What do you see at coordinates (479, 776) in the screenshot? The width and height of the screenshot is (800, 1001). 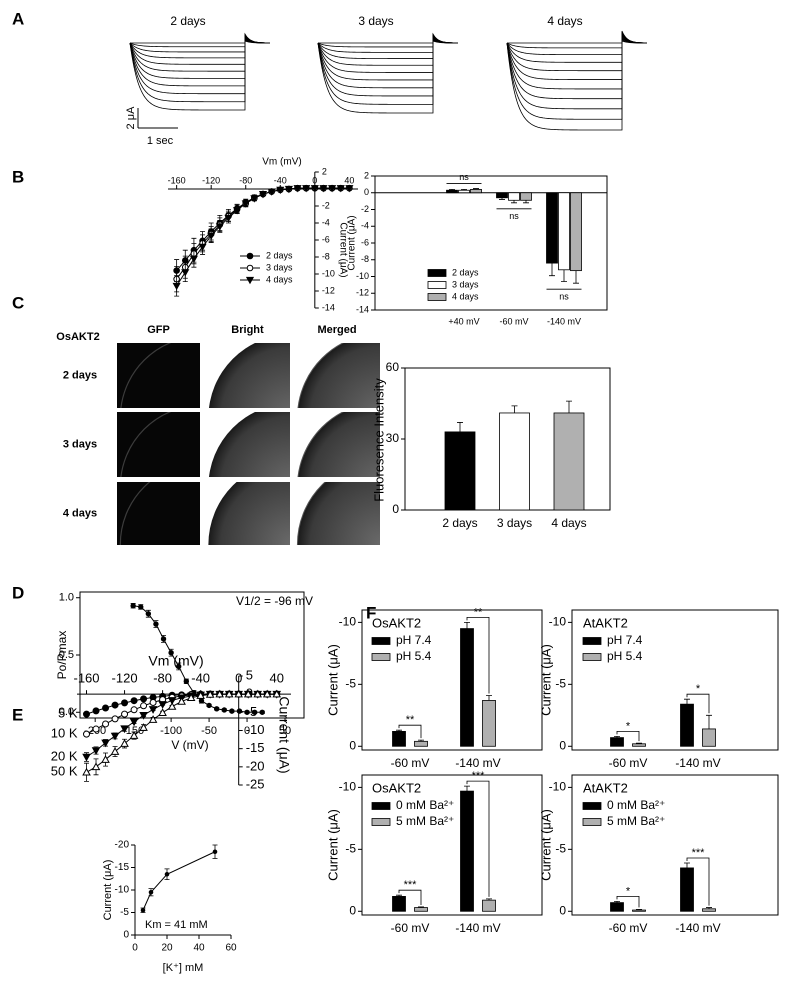 I see `significance-label: ***` at bounding box center [479, 776].